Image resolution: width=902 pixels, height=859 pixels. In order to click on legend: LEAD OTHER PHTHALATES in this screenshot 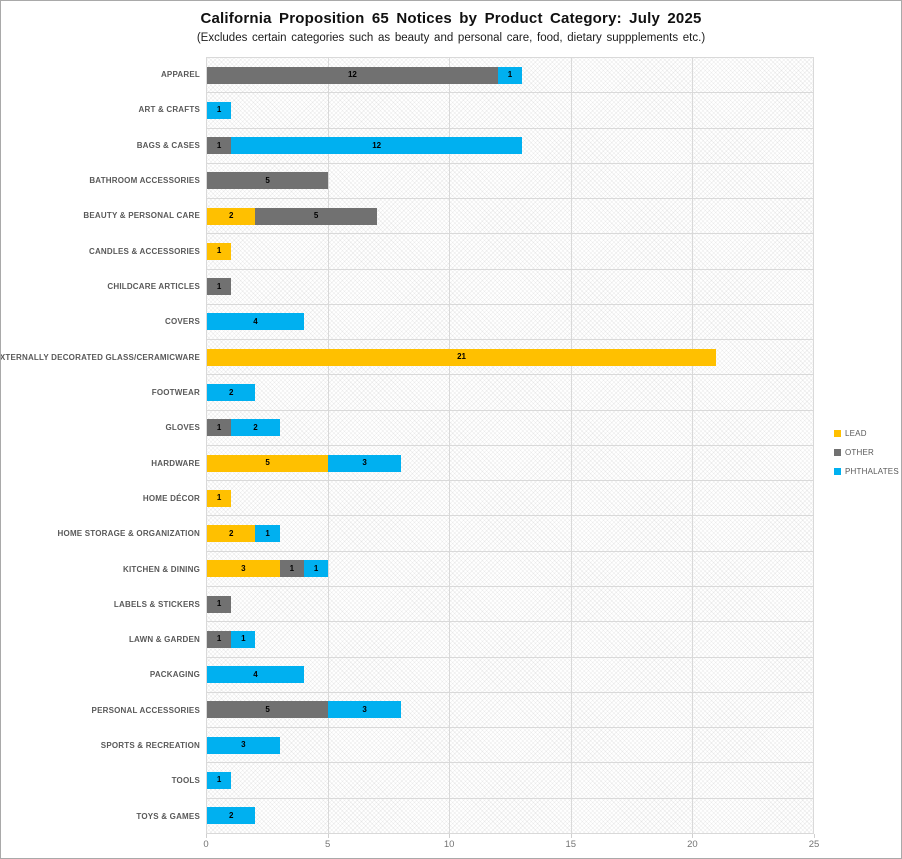, I will do `click(866, 452)`.